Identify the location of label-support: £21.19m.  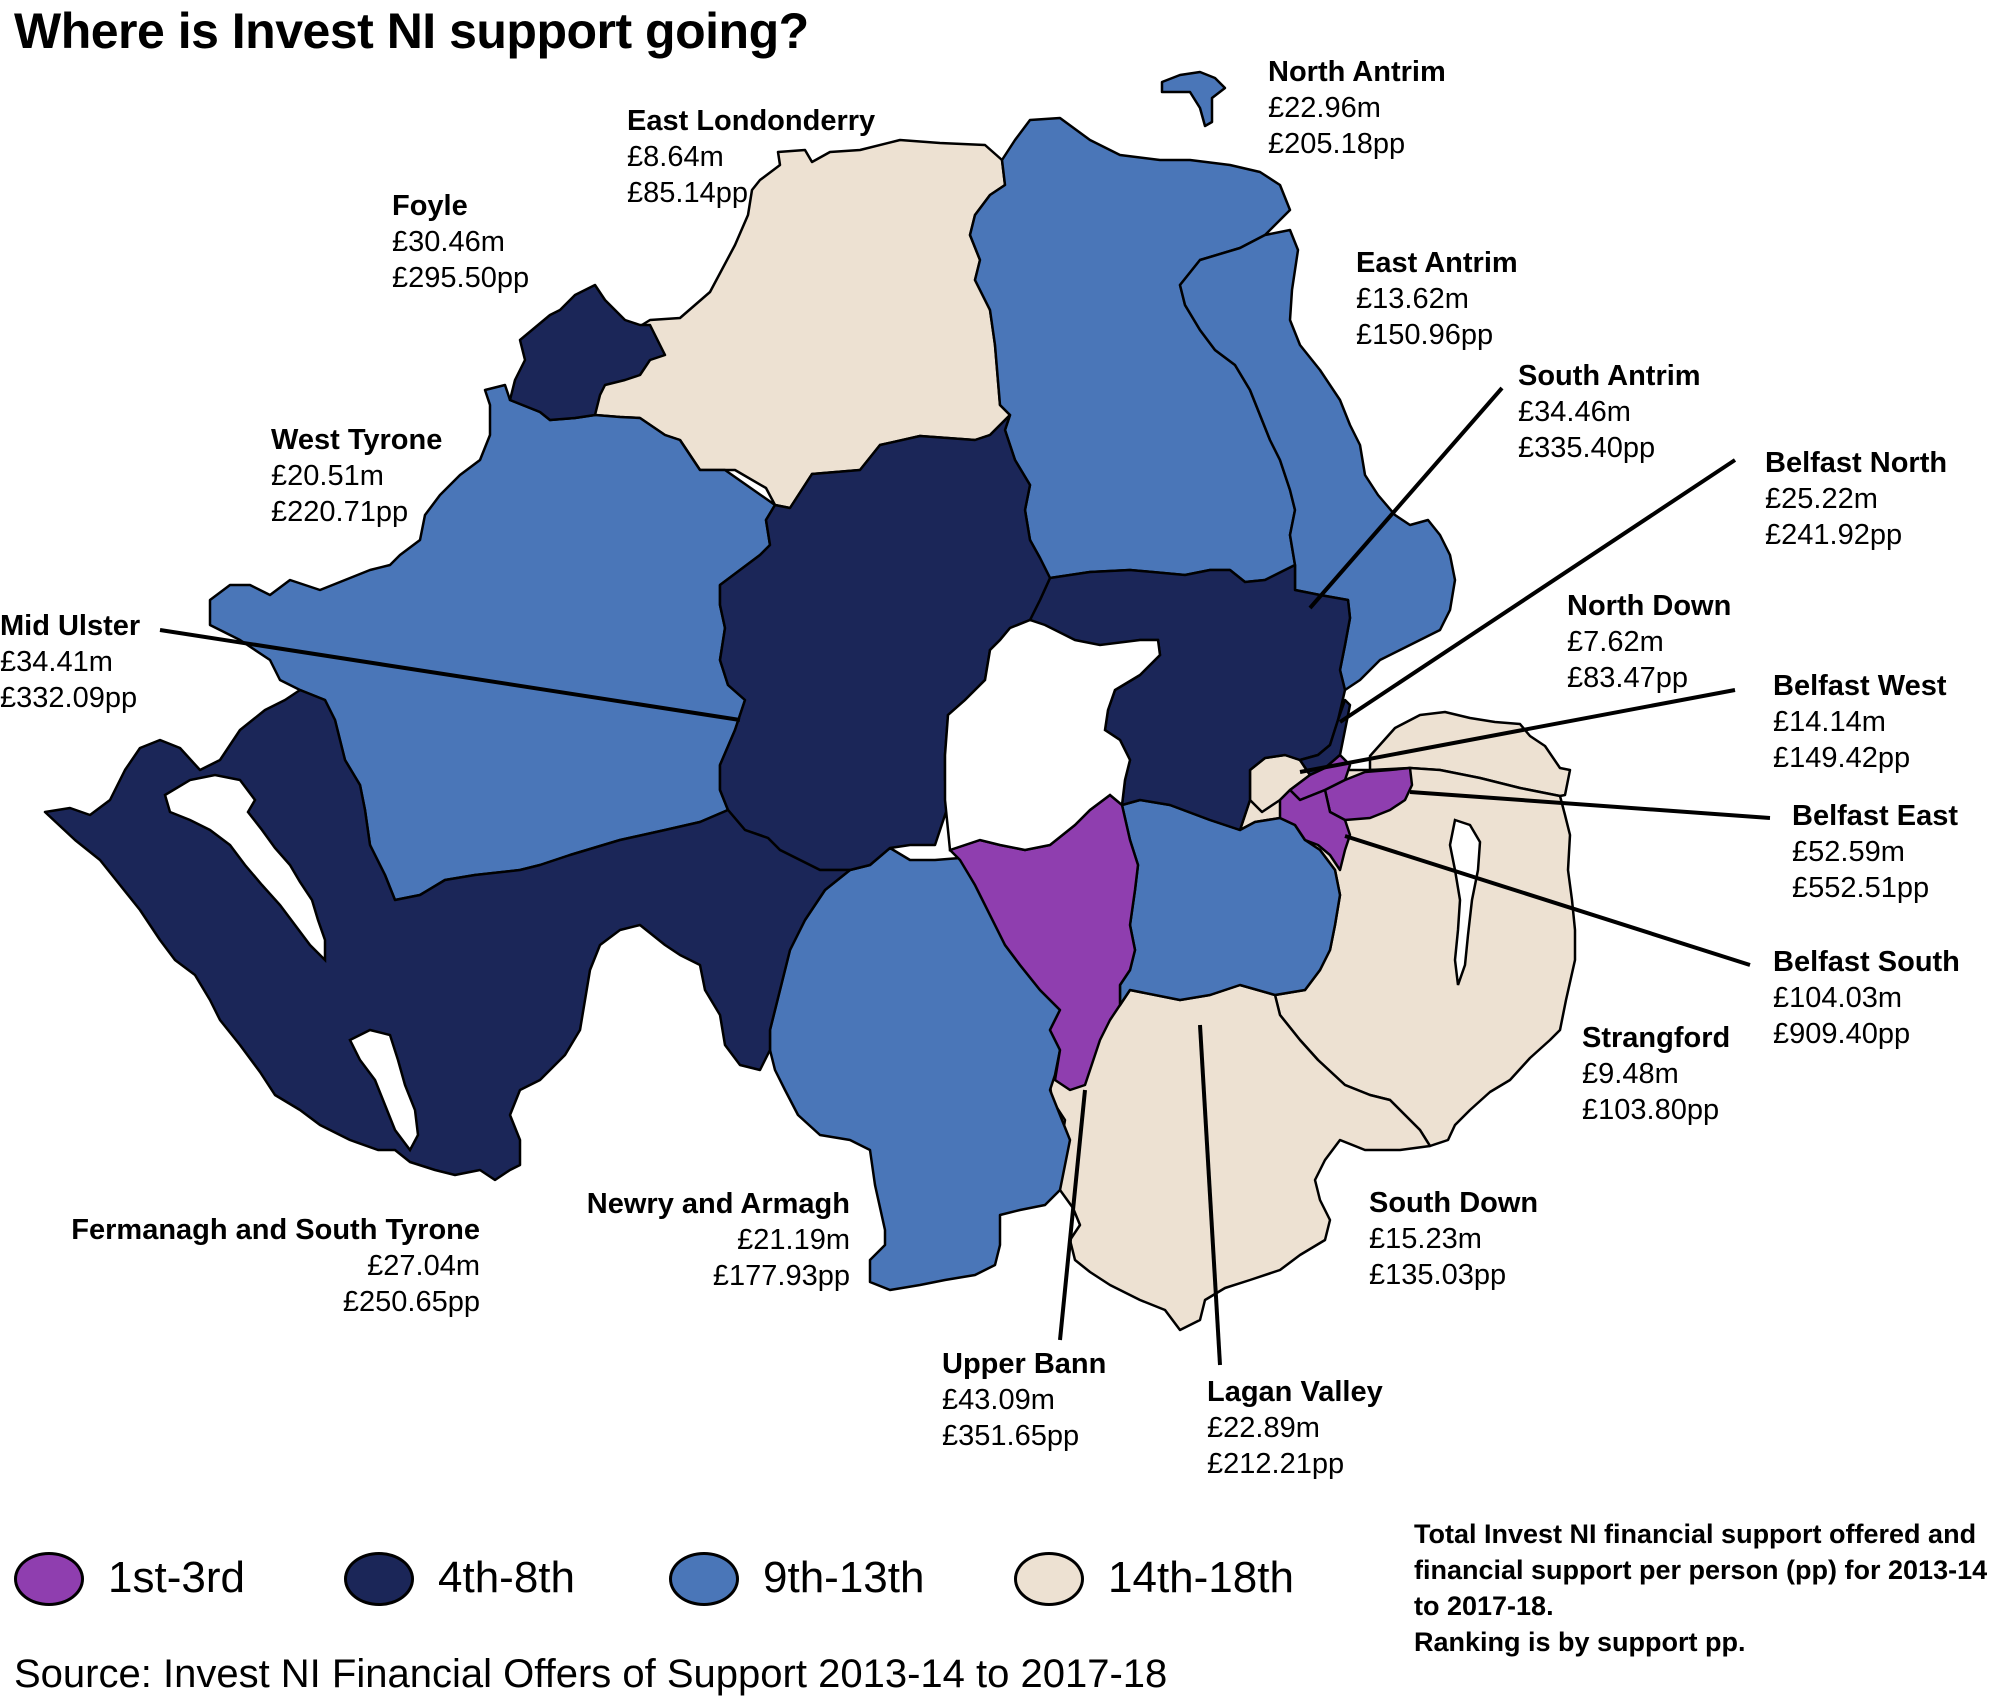
(793, 1240).